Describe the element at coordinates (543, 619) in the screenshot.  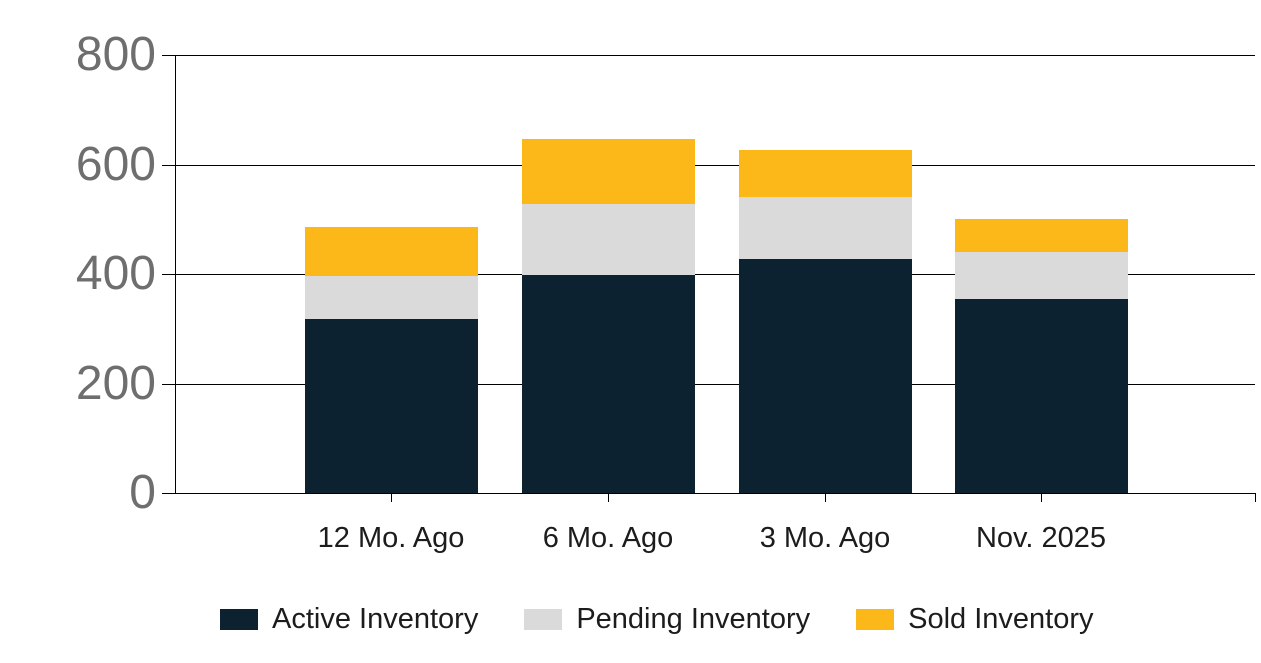
I see `legend-swatch-pending` at that location.